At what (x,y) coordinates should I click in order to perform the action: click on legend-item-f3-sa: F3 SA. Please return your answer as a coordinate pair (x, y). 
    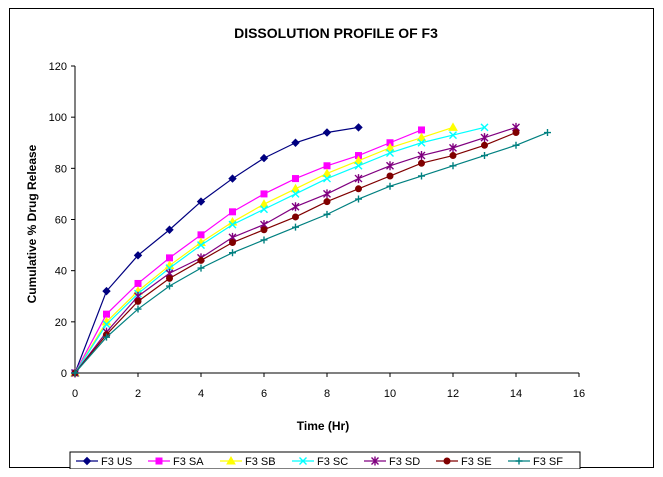
    Looking at the image, I should click on (176, 462).